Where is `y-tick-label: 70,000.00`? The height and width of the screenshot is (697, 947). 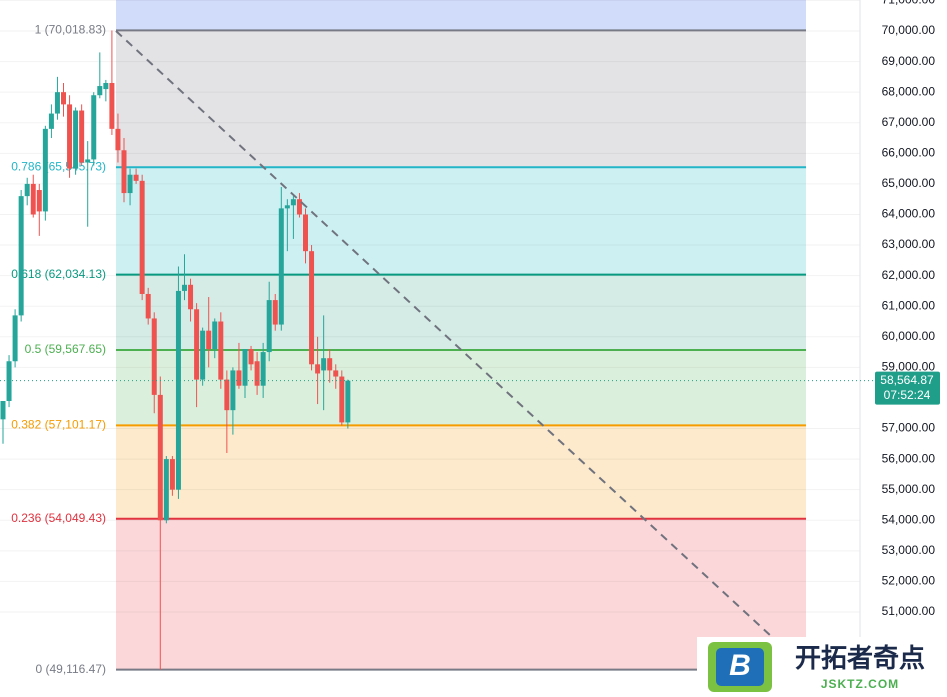
y-tick-label: 70,000.00 is located at coordinates (909, 30).